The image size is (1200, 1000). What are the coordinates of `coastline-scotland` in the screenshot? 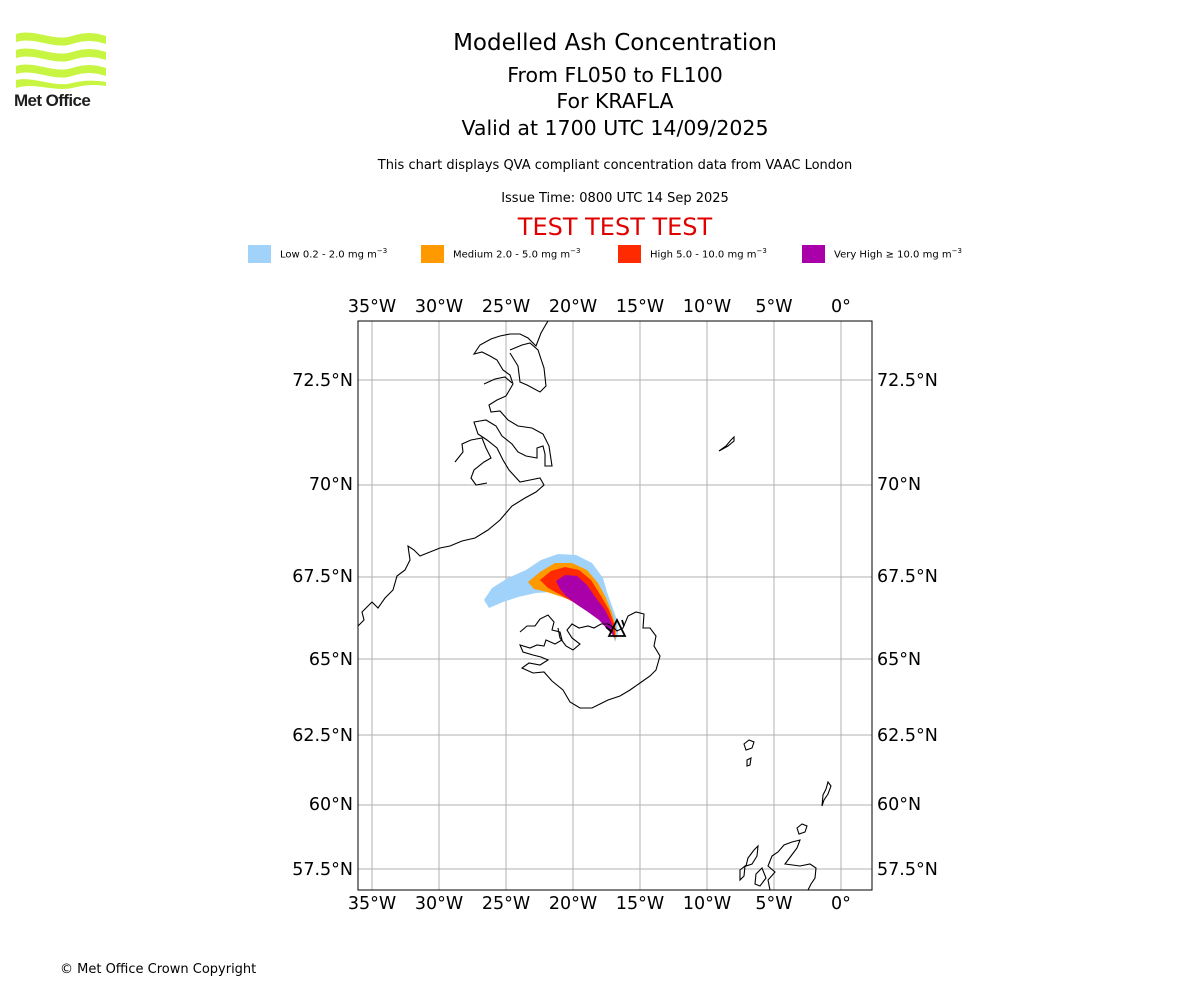 It's located at (792, 864).